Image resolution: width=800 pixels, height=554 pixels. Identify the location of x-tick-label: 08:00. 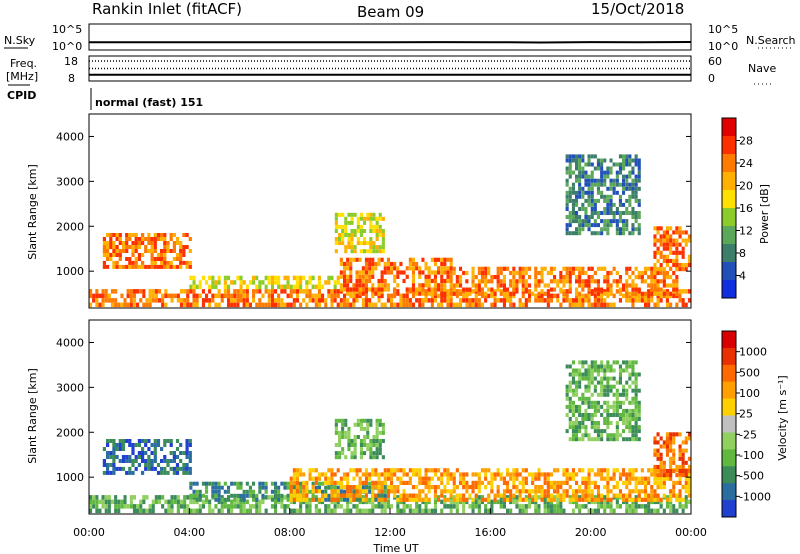
(290, 532).